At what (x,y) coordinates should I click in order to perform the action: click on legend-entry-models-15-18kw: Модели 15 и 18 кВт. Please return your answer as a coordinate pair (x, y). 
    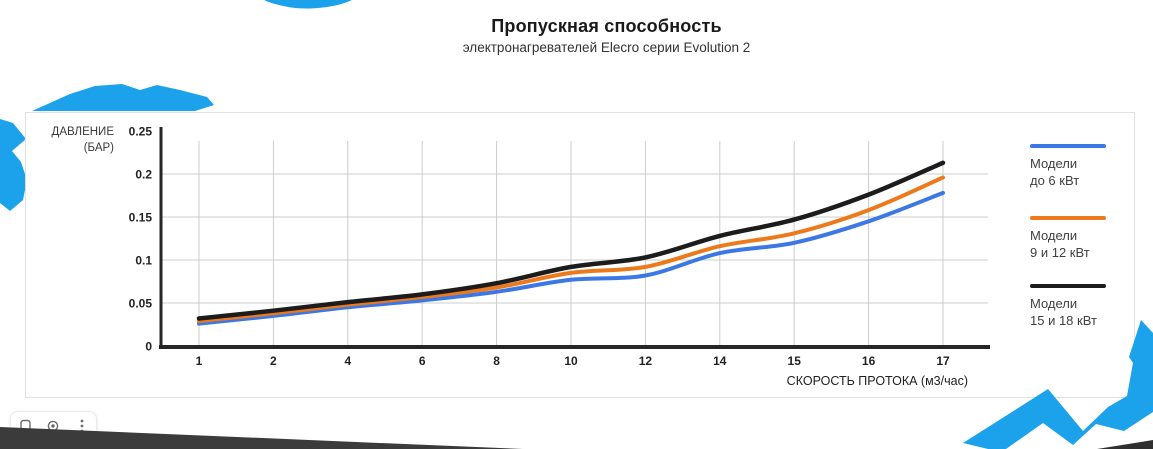
    Looking at the image, I should click on (1085, 307).